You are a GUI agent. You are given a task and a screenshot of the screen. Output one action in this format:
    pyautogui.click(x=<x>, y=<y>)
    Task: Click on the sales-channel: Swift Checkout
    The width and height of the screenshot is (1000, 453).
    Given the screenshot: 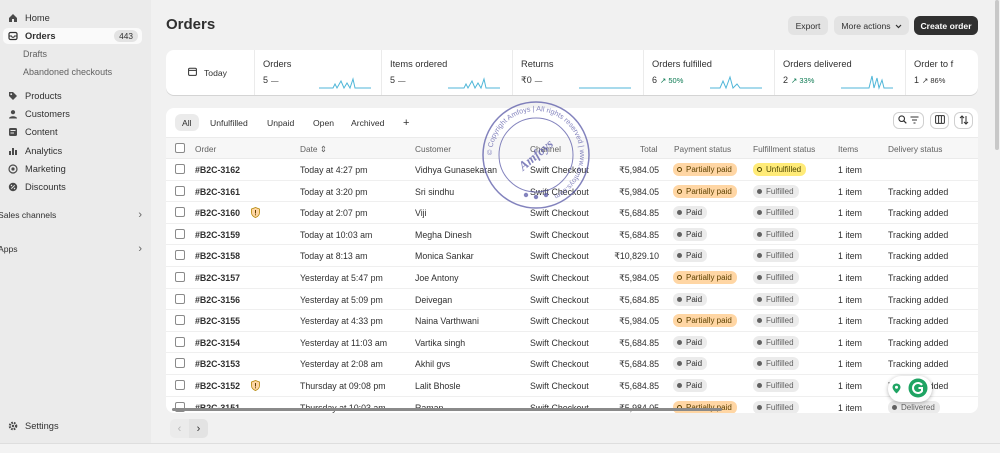 What is the action you would take?
    pyautogui.click(x=559, y=256)
    